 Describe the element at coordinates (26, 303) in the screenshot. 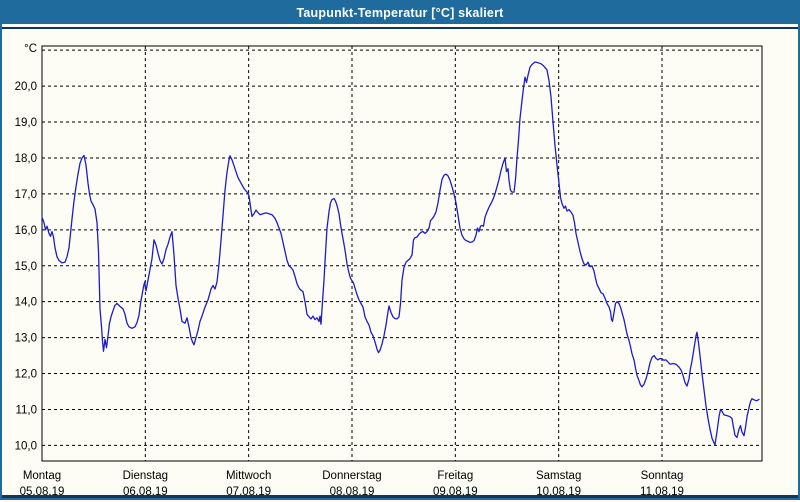

I see `y-tick-label: 14,0` at that location.